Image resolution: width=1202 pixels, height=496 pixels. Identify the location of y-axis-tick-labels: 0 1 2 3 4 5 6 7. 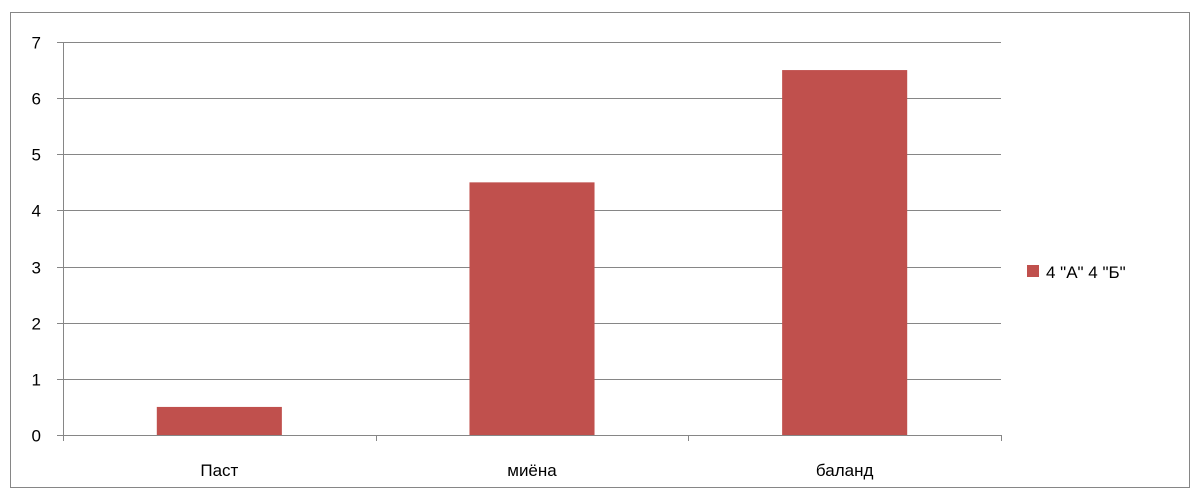
(36, 240).